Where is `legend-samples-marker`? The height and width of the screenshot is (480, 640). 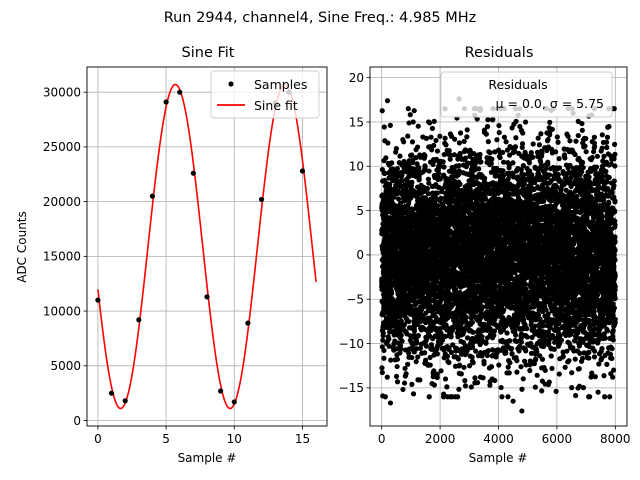
legend-samples-marker is located at coordinates (231, 84).